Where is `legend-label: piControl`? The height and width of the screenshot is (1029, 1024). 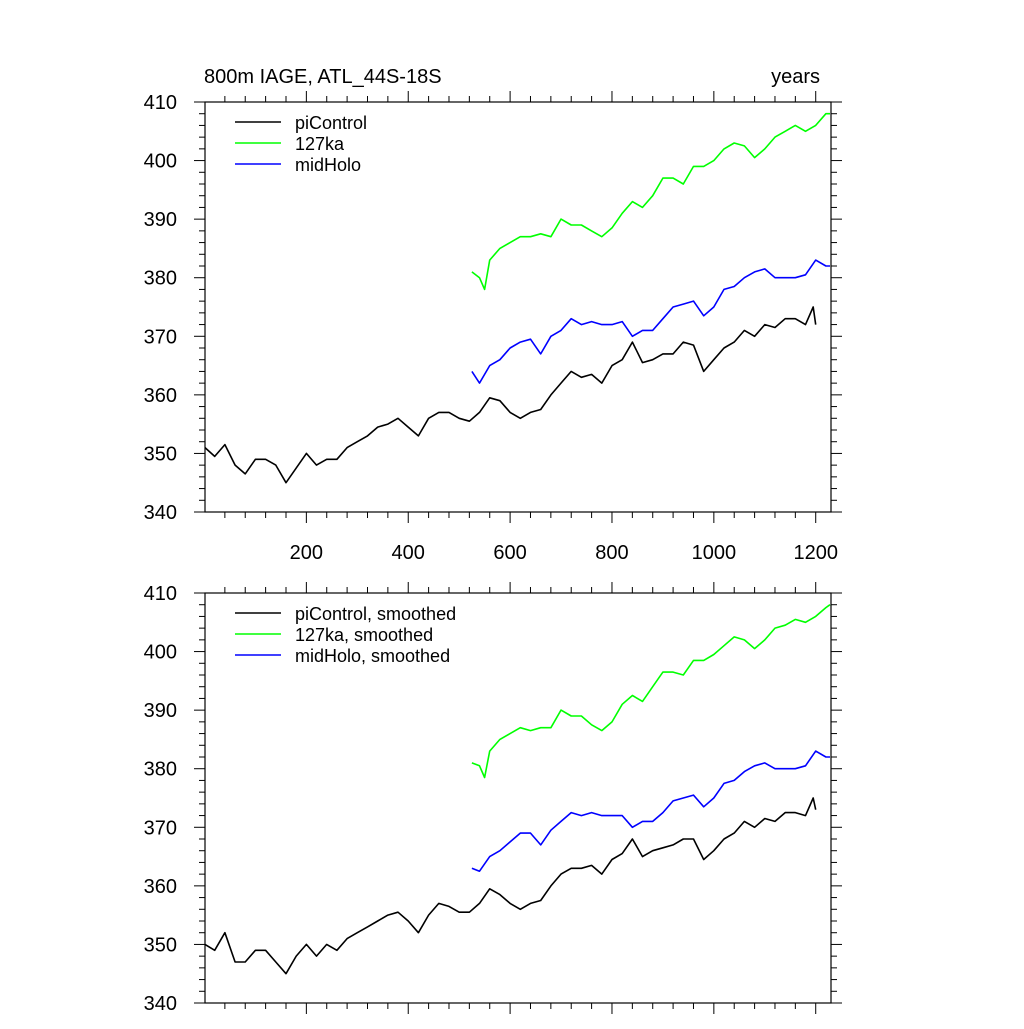 legend-label: piControl is located at coordinates (331, 123).